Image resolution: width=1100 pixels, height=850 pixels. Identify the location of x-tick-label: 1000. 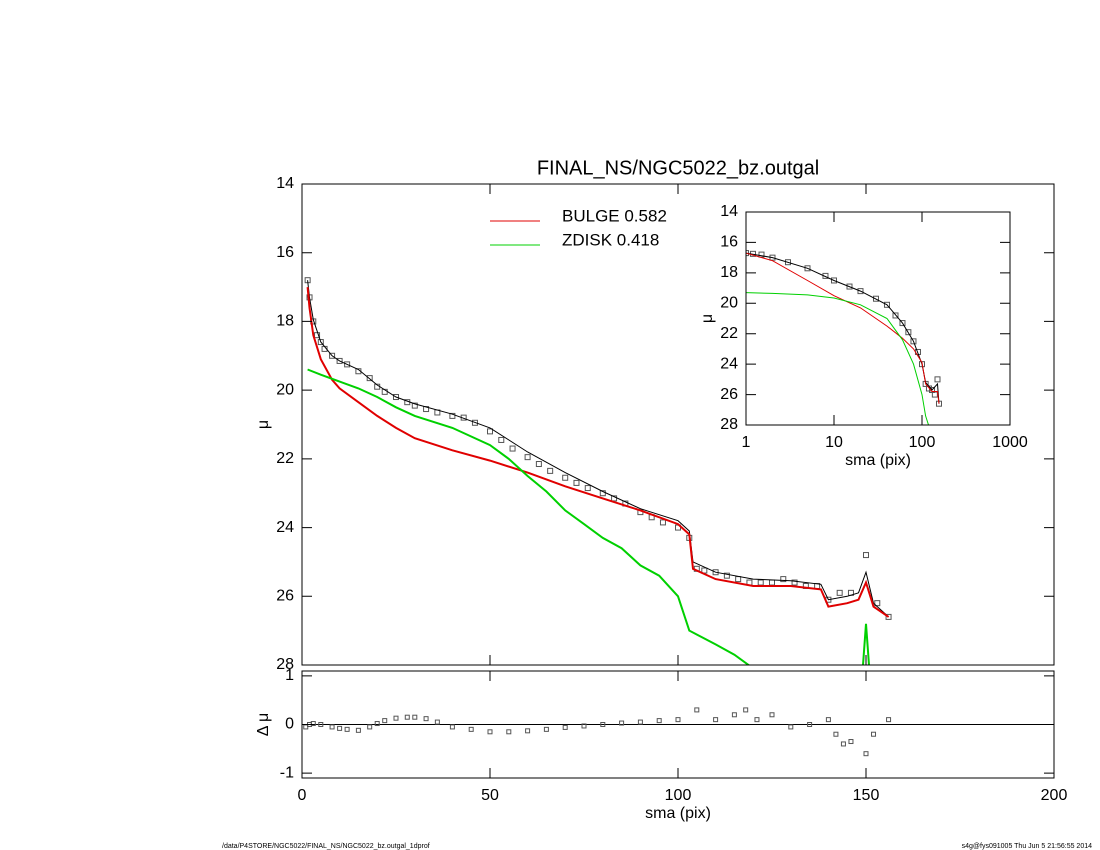
(1010, 442).